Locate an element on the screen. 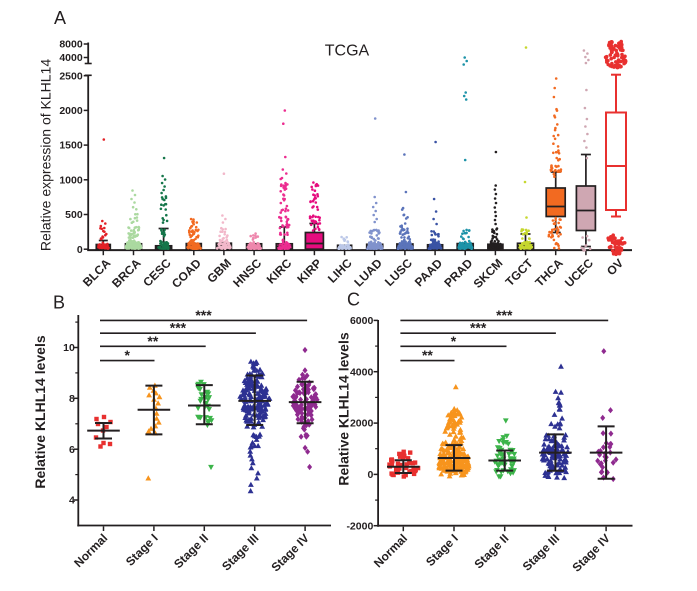  svg-text: A is located at coordinates (60, 18).